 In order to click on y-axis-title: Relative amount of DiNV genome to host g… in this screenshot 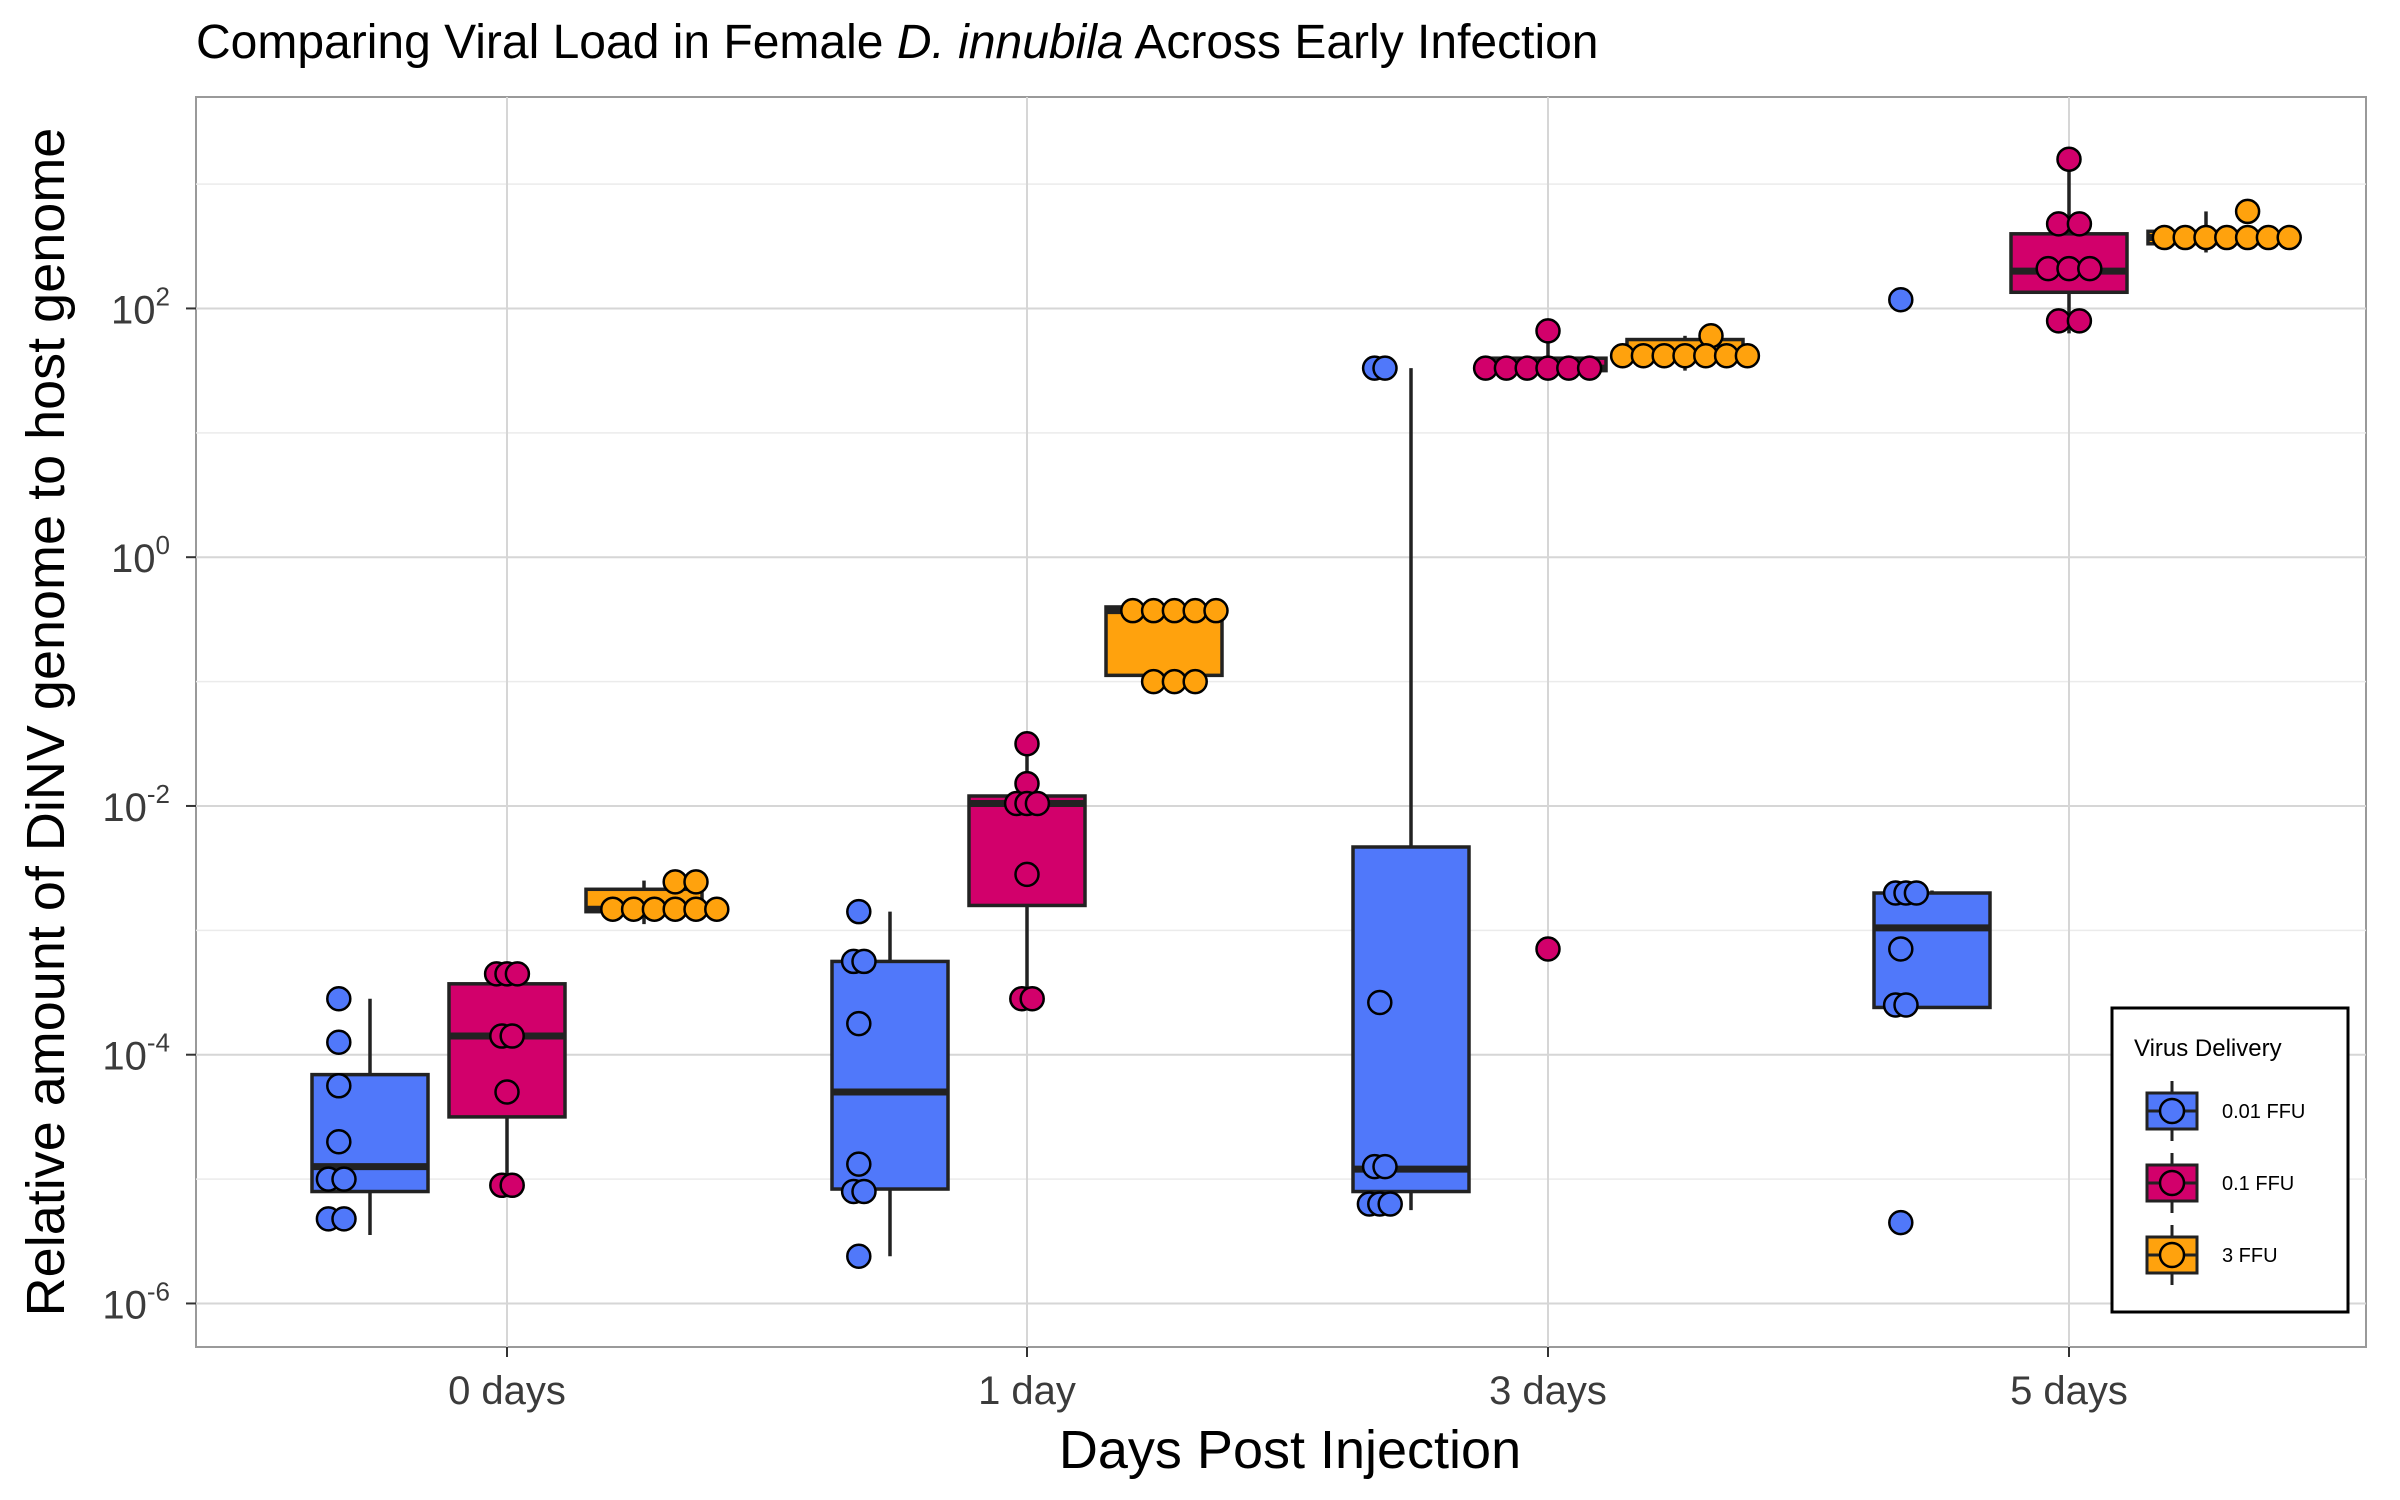, I will do `click(46, 722)`.